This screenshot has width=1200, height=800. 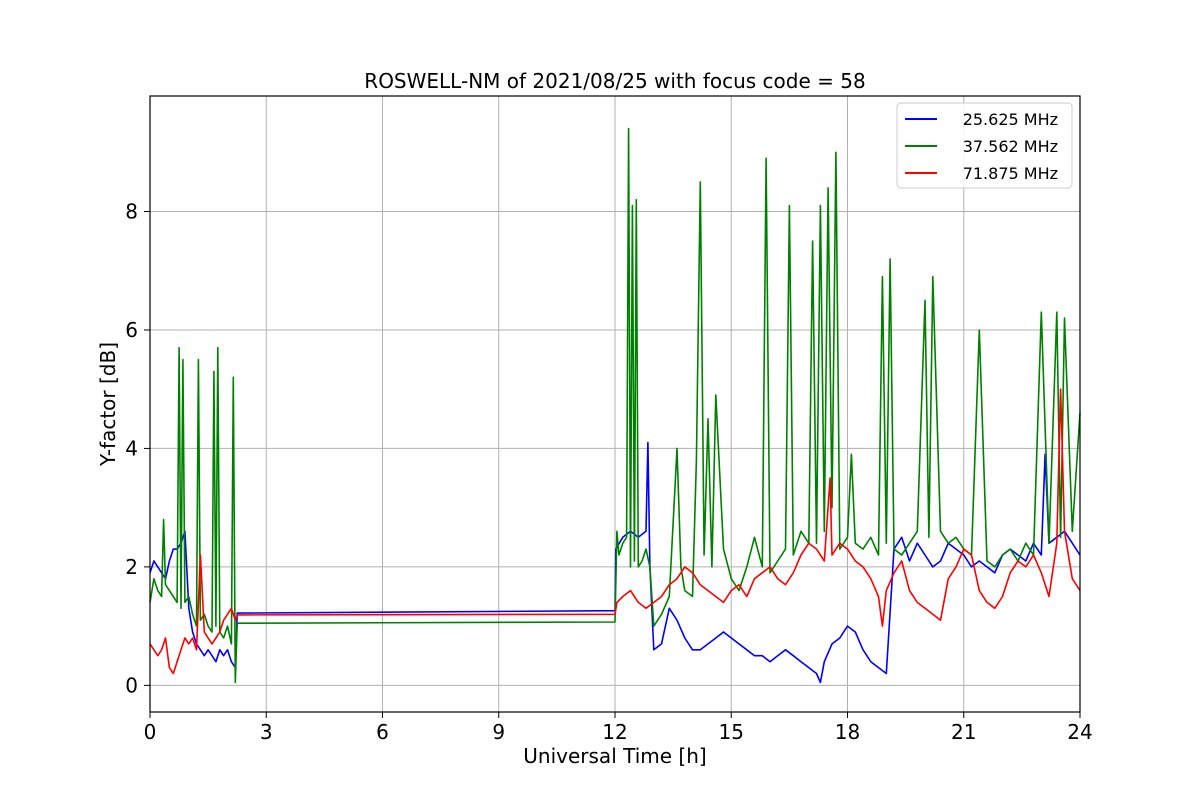 What do you see at coordinates (131, 330) in the screenshot?
I see `y-tick-label: 6` at bounding box center [131, 330].